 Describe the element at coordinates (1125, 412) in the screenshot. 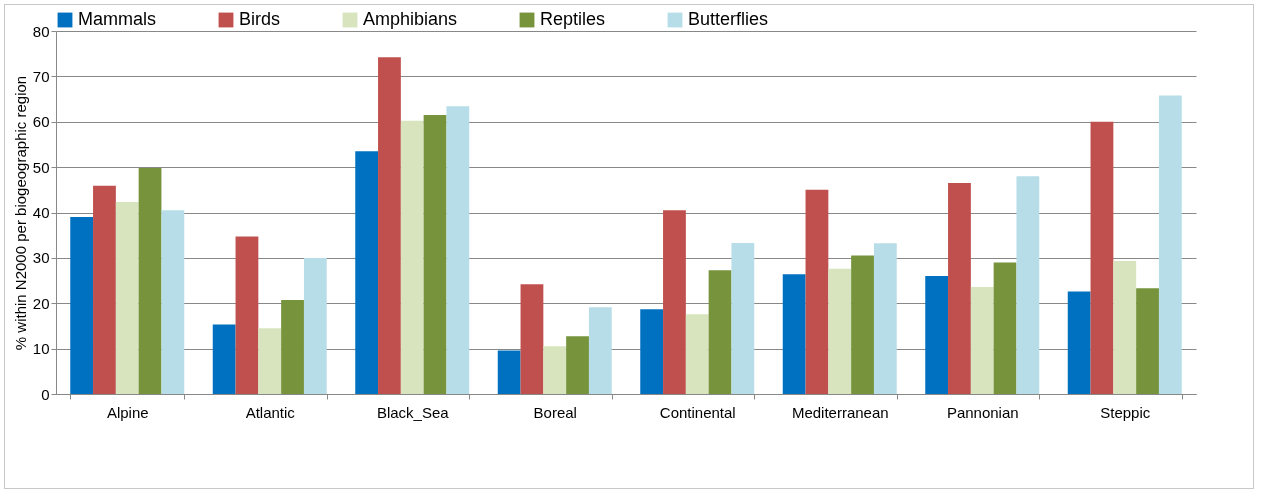

I see `x-tick-label: Steppic` at that location.